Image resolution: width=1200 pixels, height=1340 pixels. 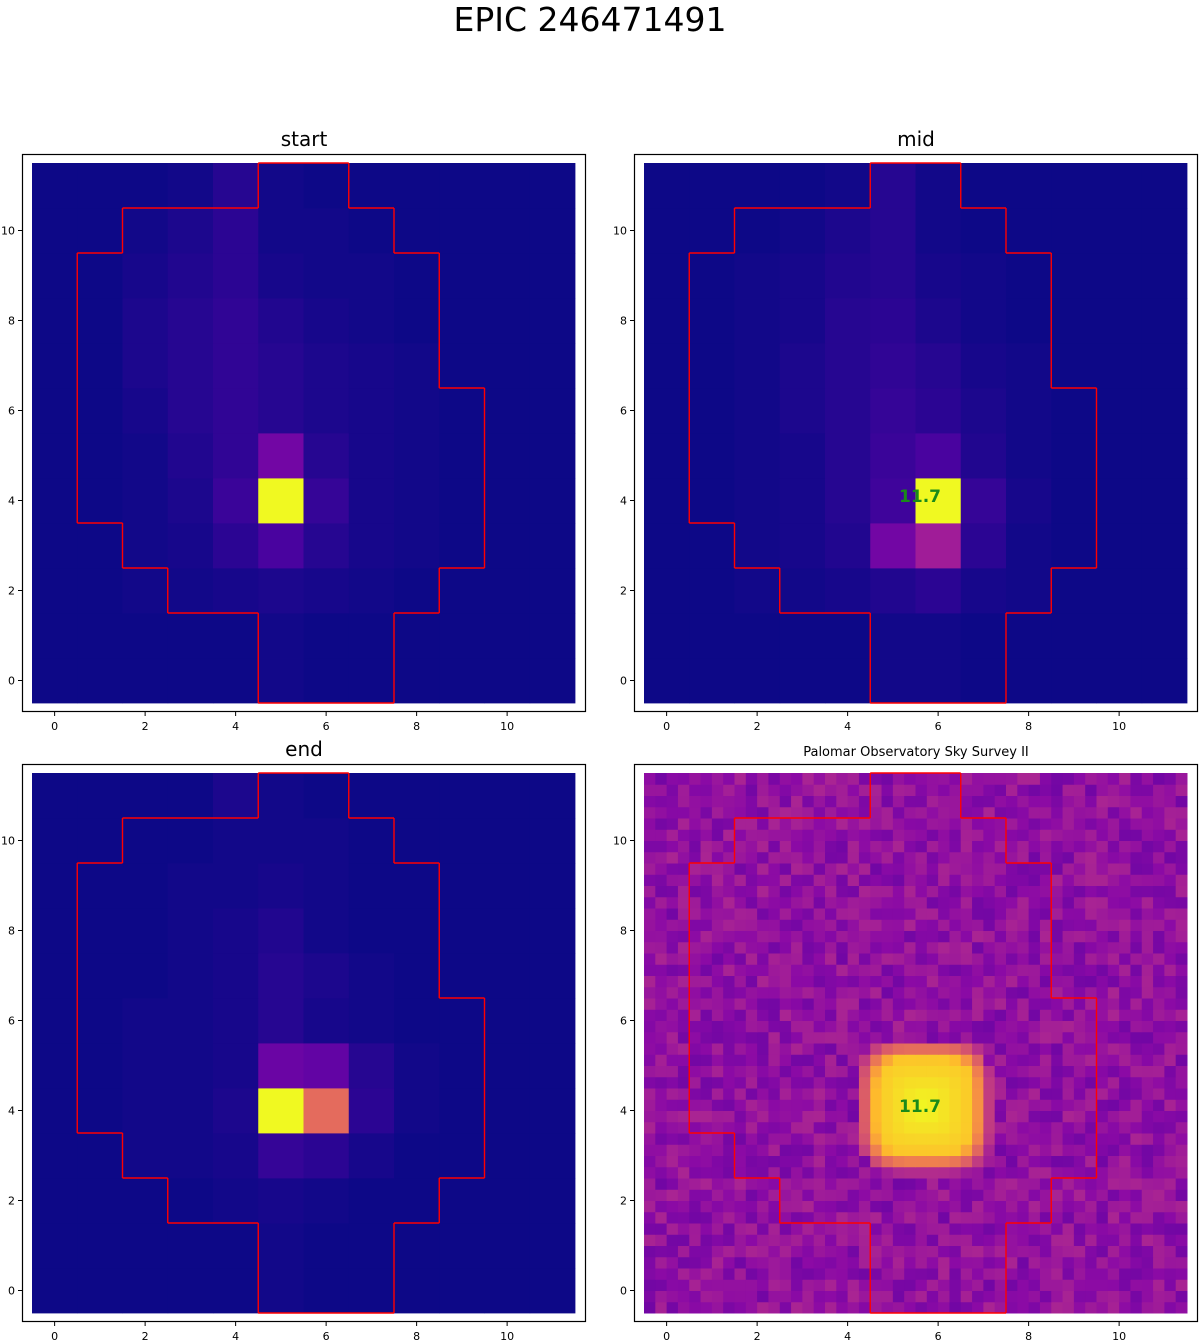 What do you see at coordinates (623, 681) in the screenshot?
I see `y-tick-label: 0` at bounding box center [623, 681].